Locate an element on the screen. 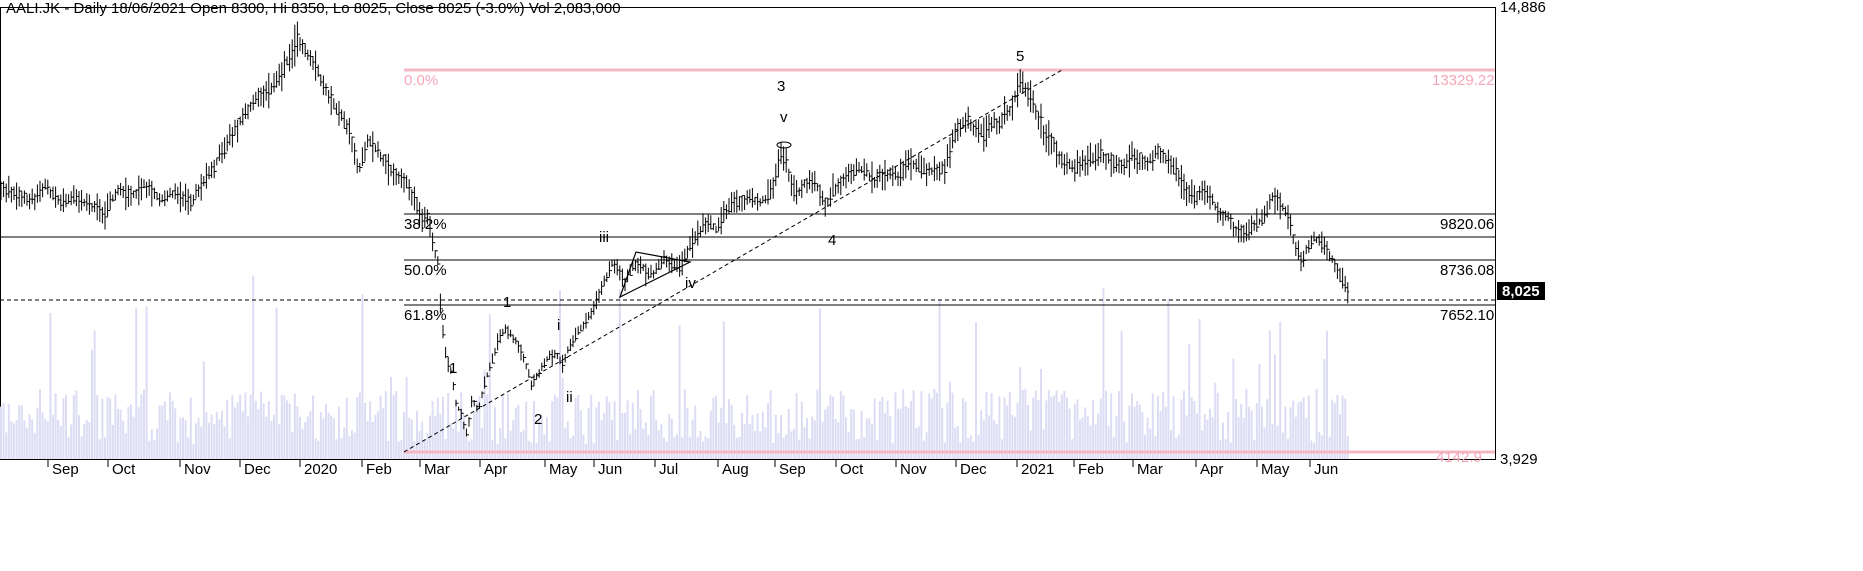 The height and width of the screenshot is (571, 1863). fib-label-38: 38.2% is located at coordinates (425, 224).